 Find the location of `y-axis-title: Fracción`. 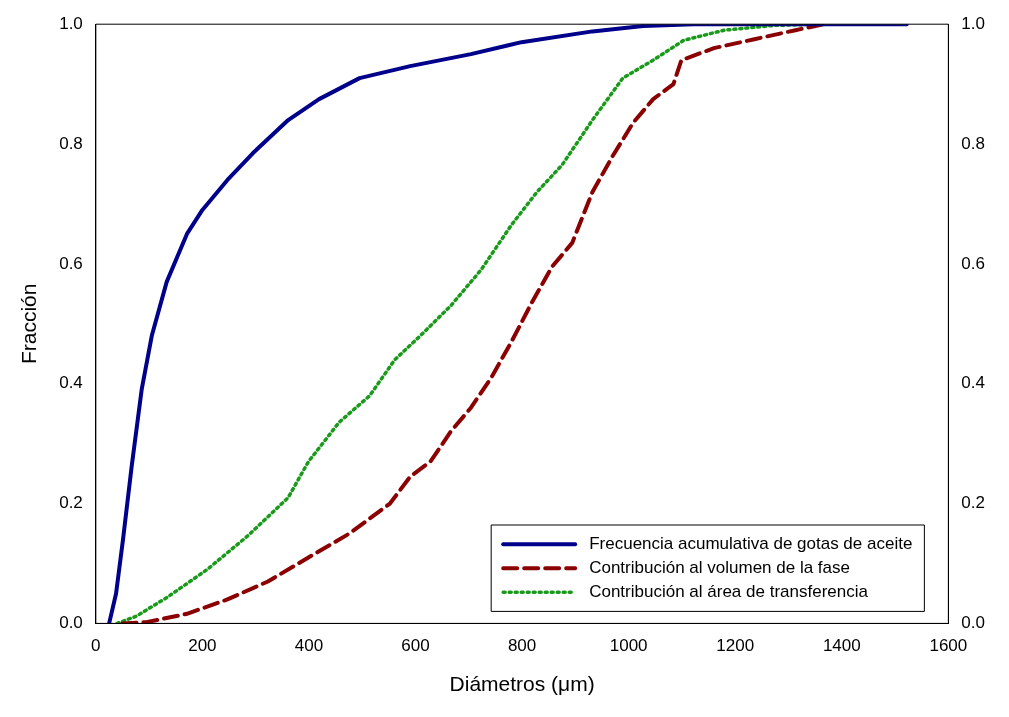

y-axis-title: Fracción is located at coordinates (29, 324).